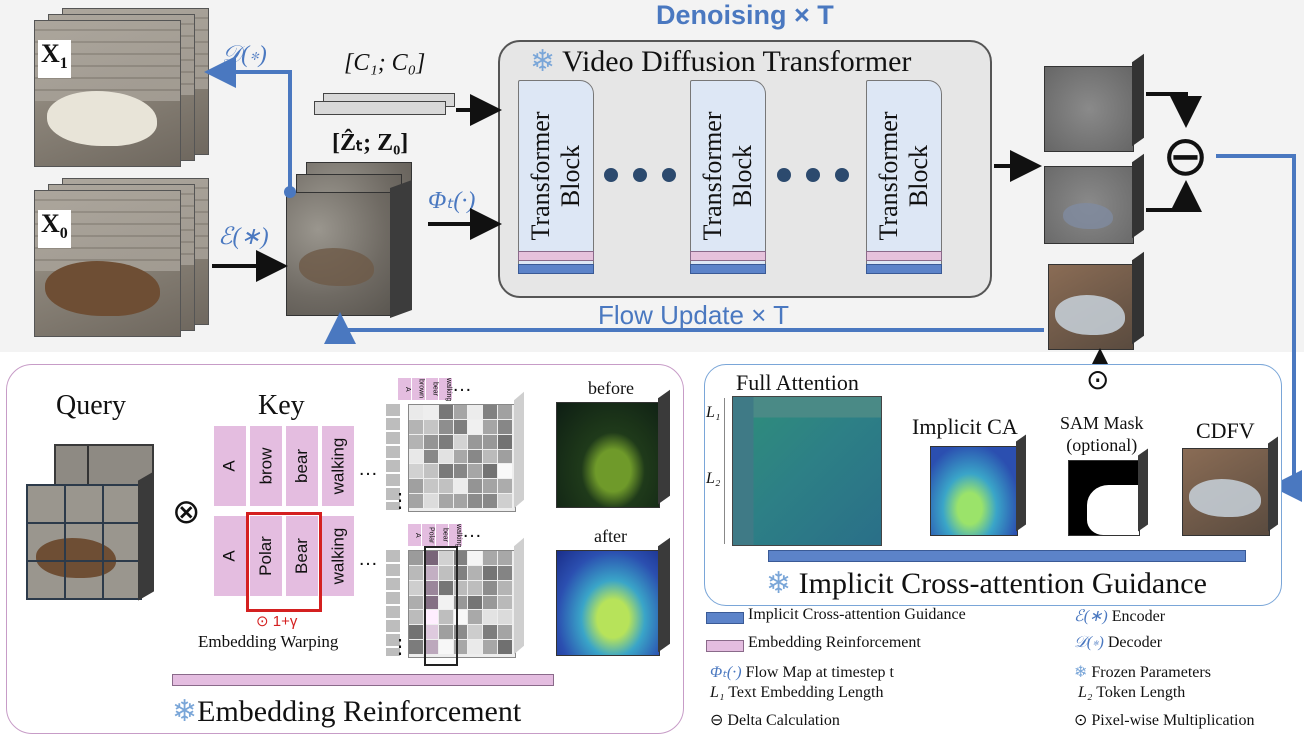  Describe the element at coordinates (302, 556) in the screenshot. I see `key-token-warped: Bear` at that location.